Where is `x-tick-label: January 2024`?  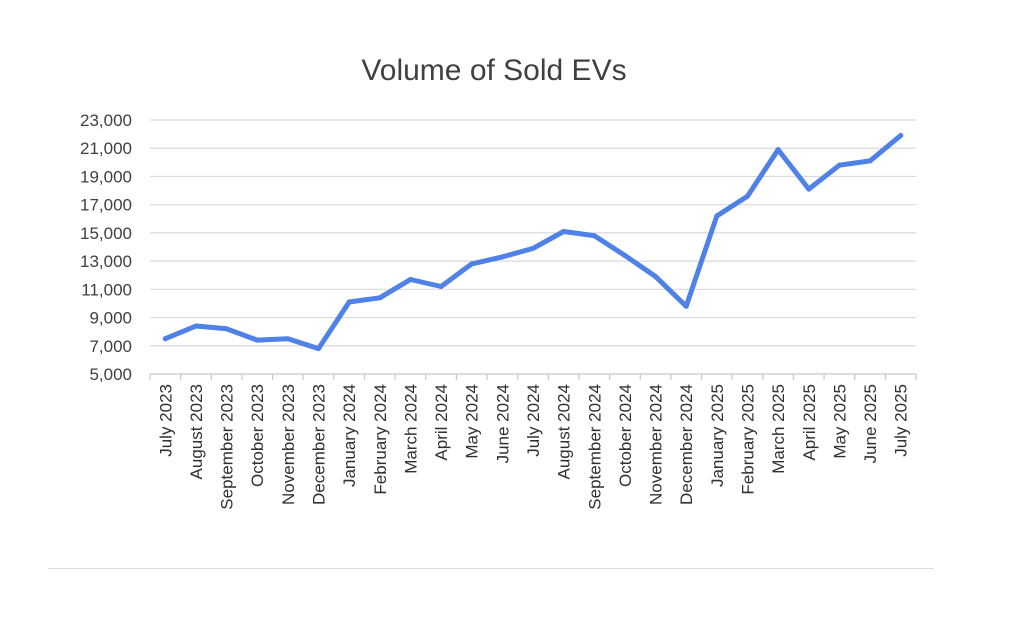
x-tick-label: January 2024 is located at coordinates (349, 435).